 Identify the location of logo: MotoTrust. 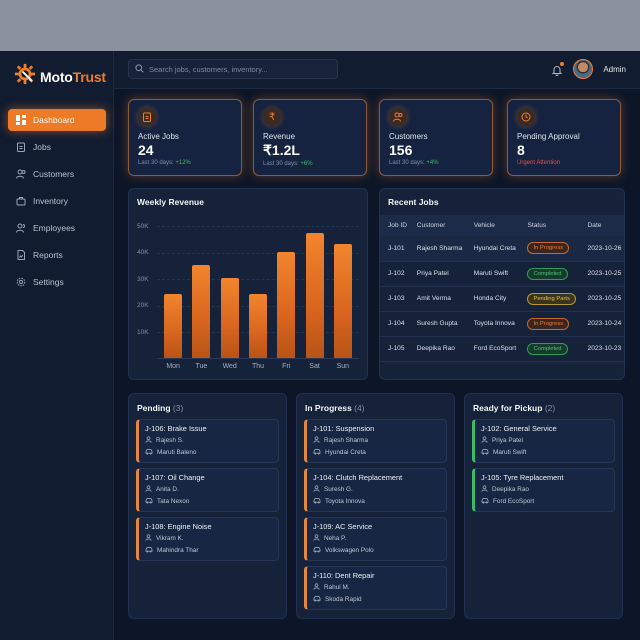
(60, 76).